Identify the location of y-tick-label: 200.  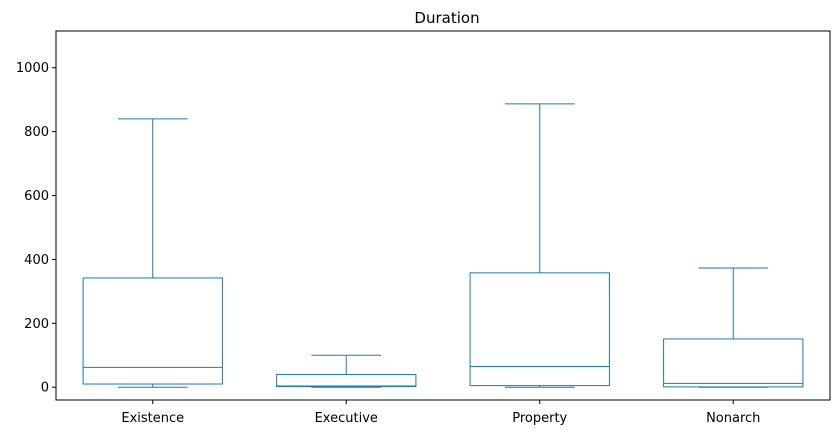
(36, 324).